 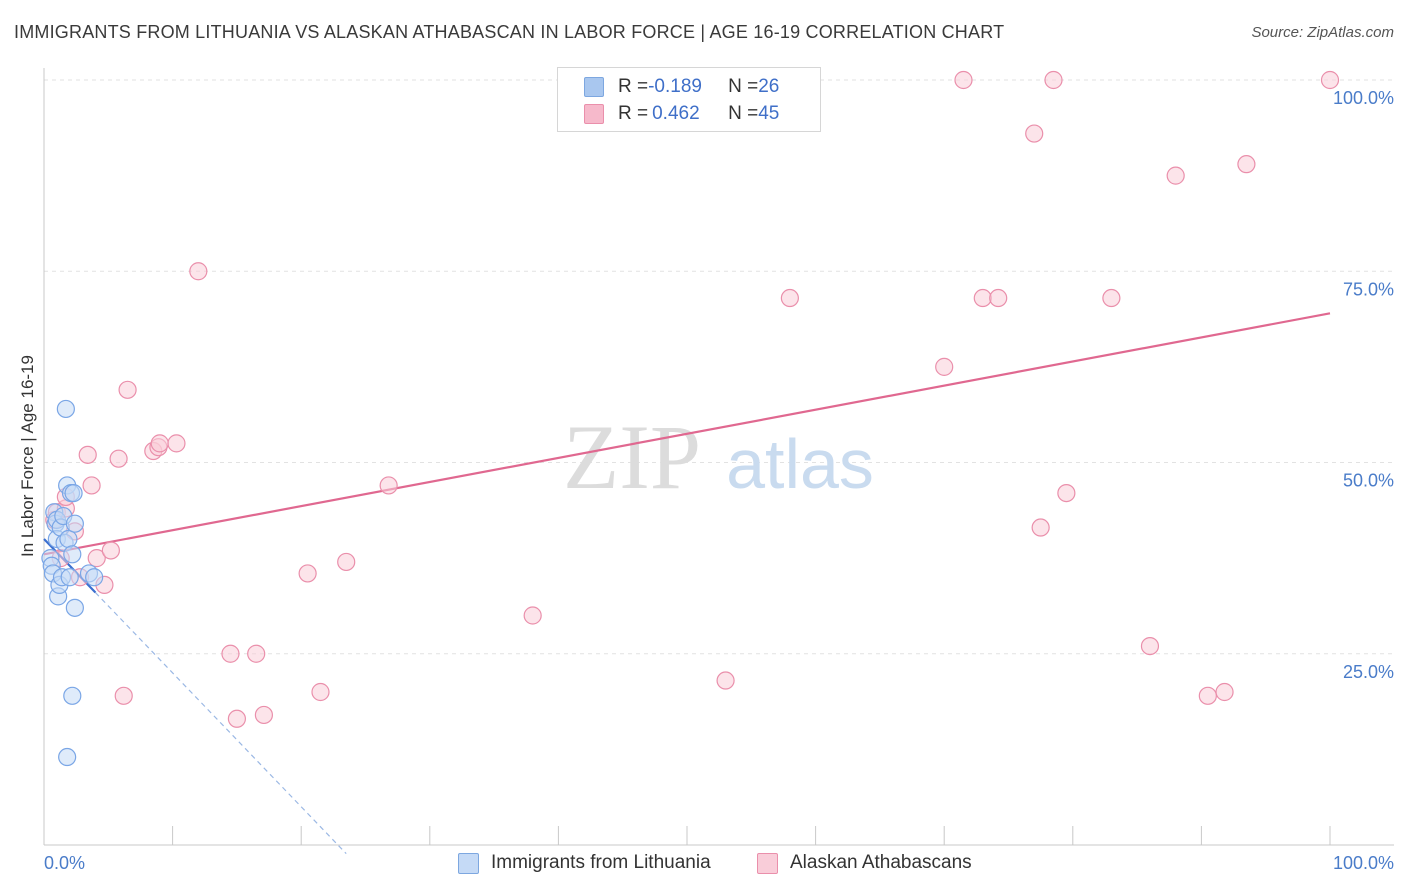 What do you see at coordinates (676, 113) in the screenshot?
I see `legend-r-value: 0.462` at bounding box center [676, 113].